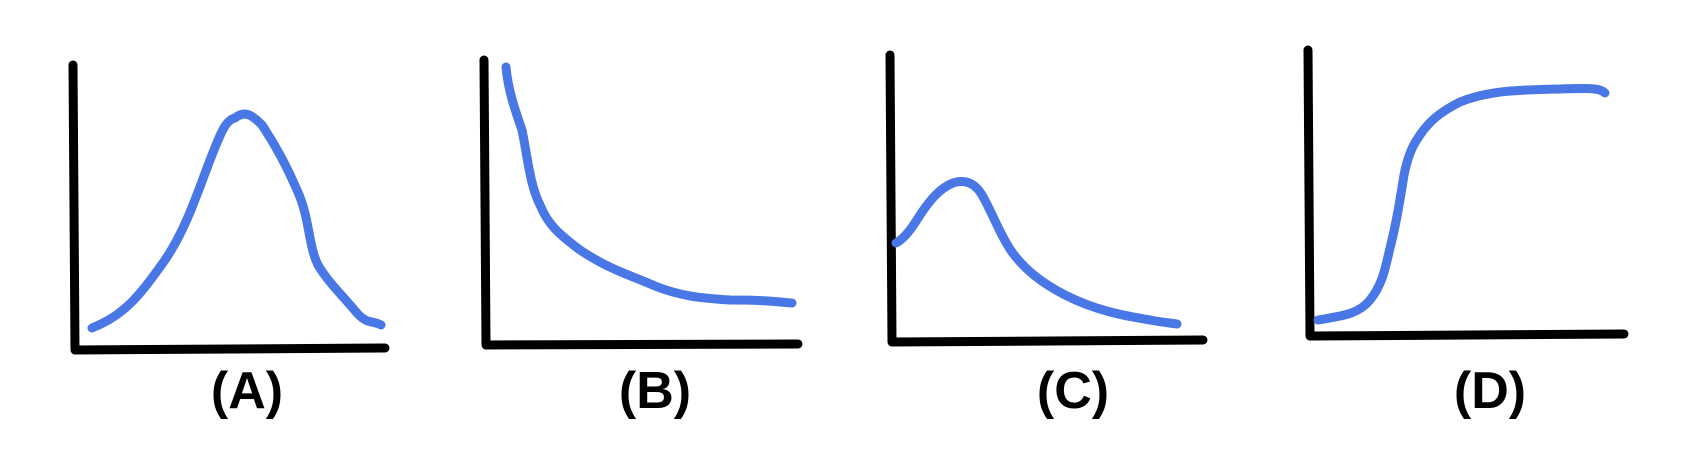 The height and width of the screenshot is (452, 1702). I want to click on panel-b-axes, so click(641, 202).